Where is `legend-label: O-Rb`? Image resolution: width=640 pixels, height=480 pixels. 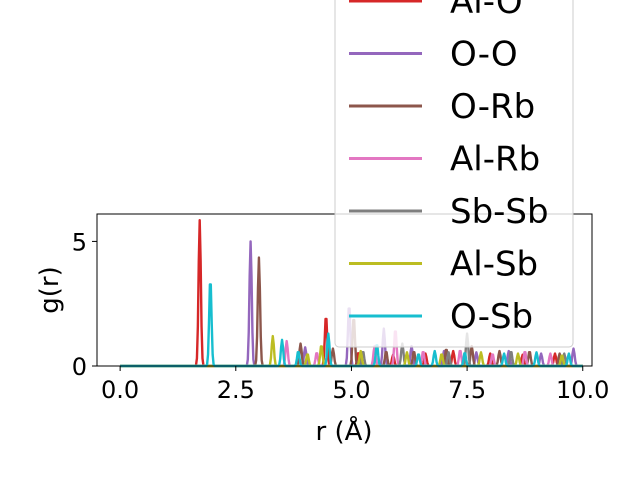 legend-label: O-Rb is located at coordinates (492, 107).